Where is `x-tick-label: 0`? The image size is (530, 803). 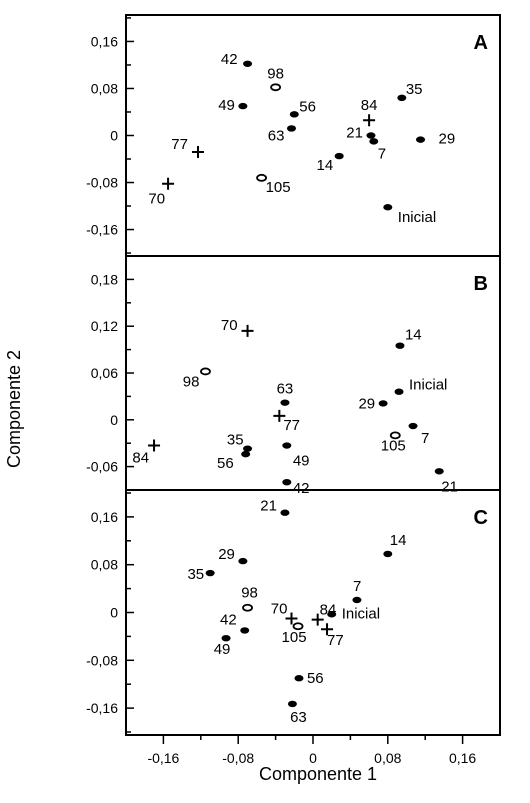
x-tick-label: 0 is located at coordinates (313, 758).